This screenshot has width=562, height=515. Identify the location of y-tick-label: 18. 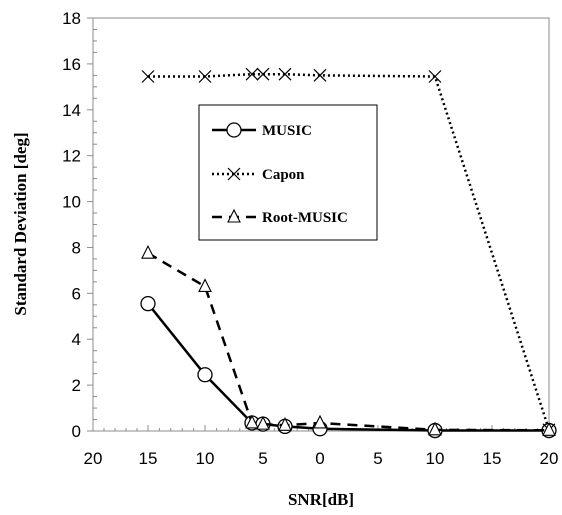
(71, 18).